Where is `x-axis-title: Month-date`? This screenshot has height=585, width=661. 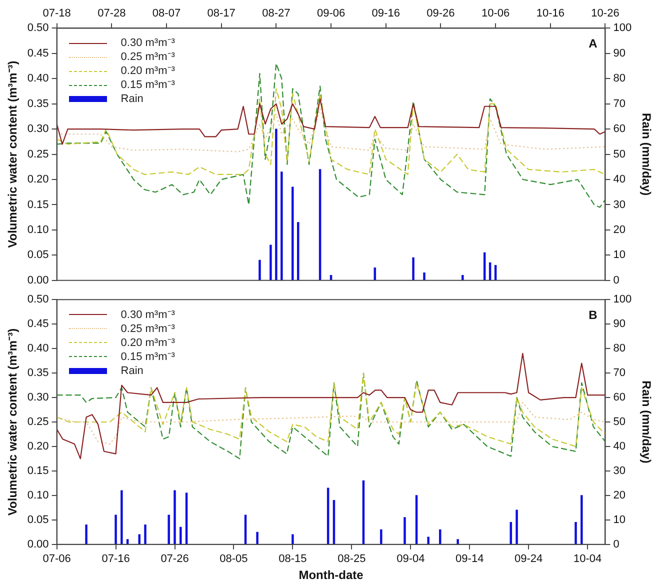 x-axis-title: Month-date is located at coordinates (331, 575).